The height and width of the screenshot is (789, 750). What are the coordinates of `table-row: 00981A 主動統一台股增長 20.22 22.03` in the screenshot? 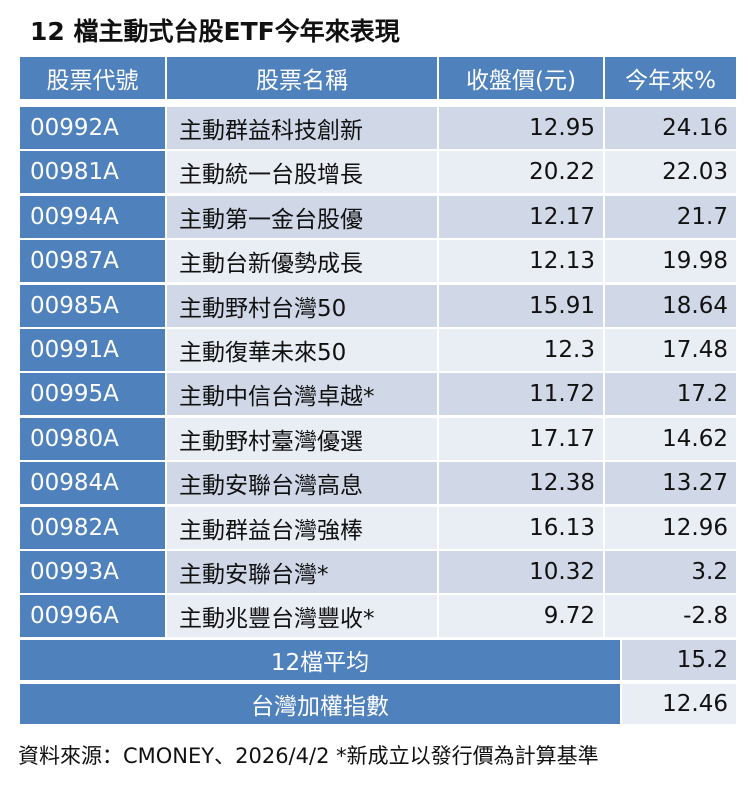 It's located at (378, 172).